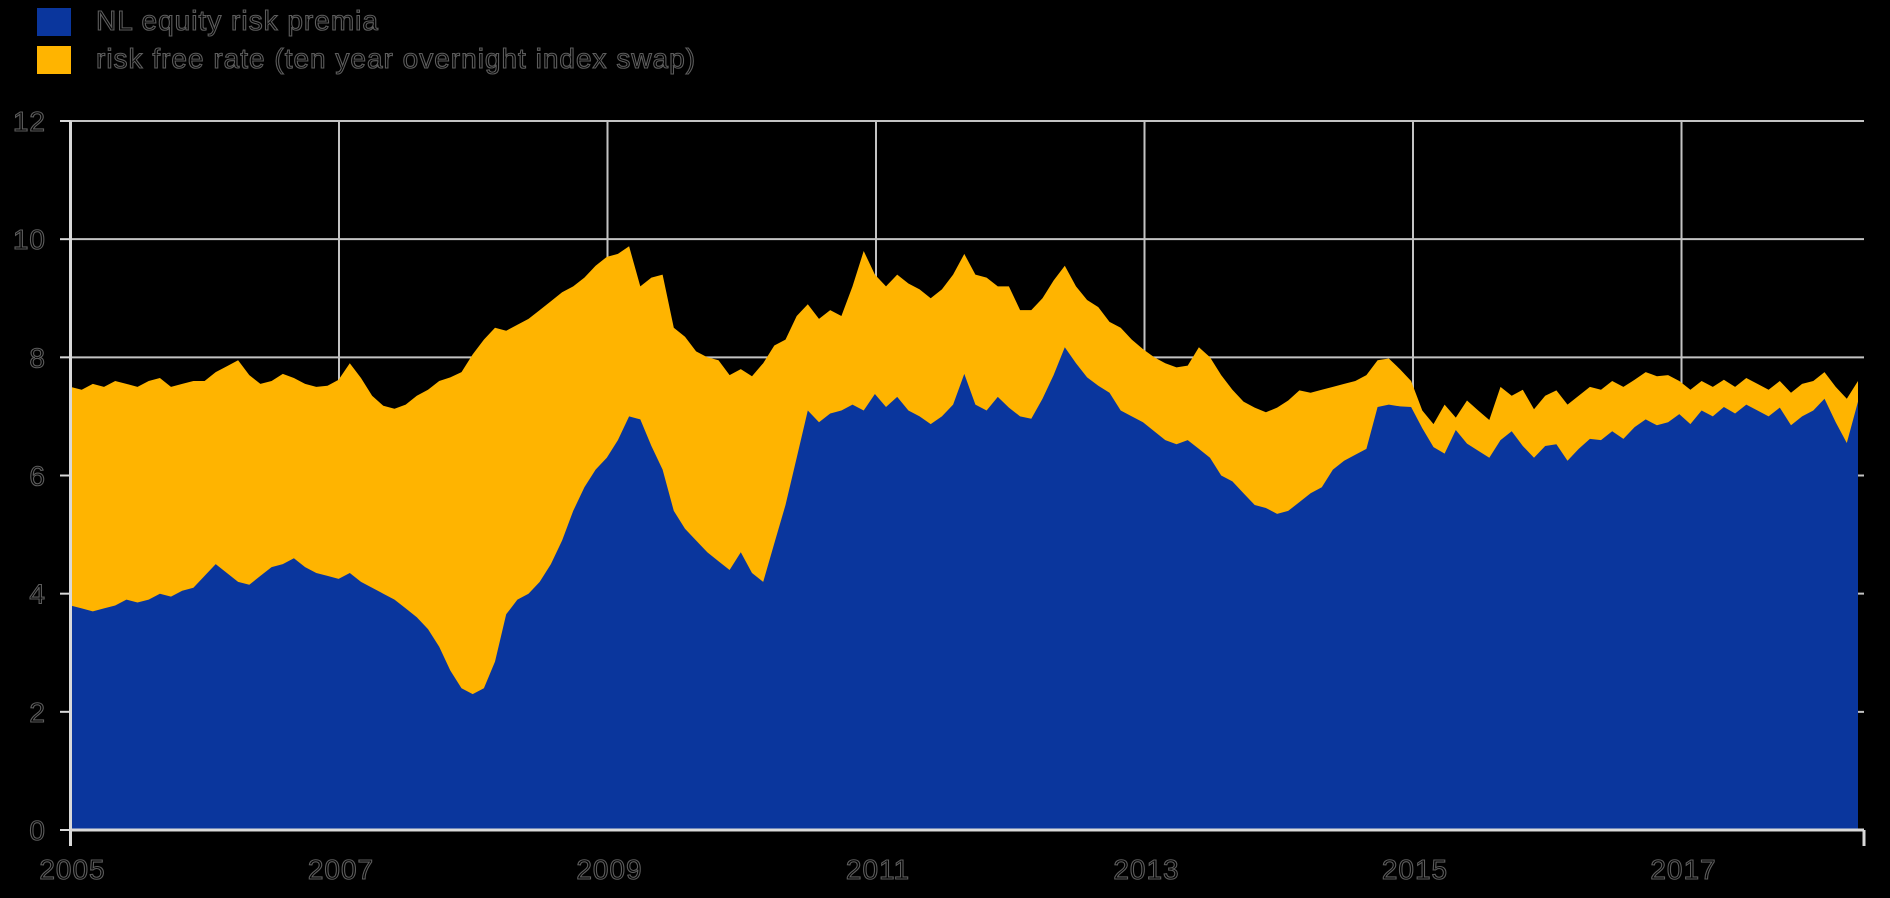 This screenshot has width=1890, height=898. I want to click on y-tick-label: 2, so click(37, 712).